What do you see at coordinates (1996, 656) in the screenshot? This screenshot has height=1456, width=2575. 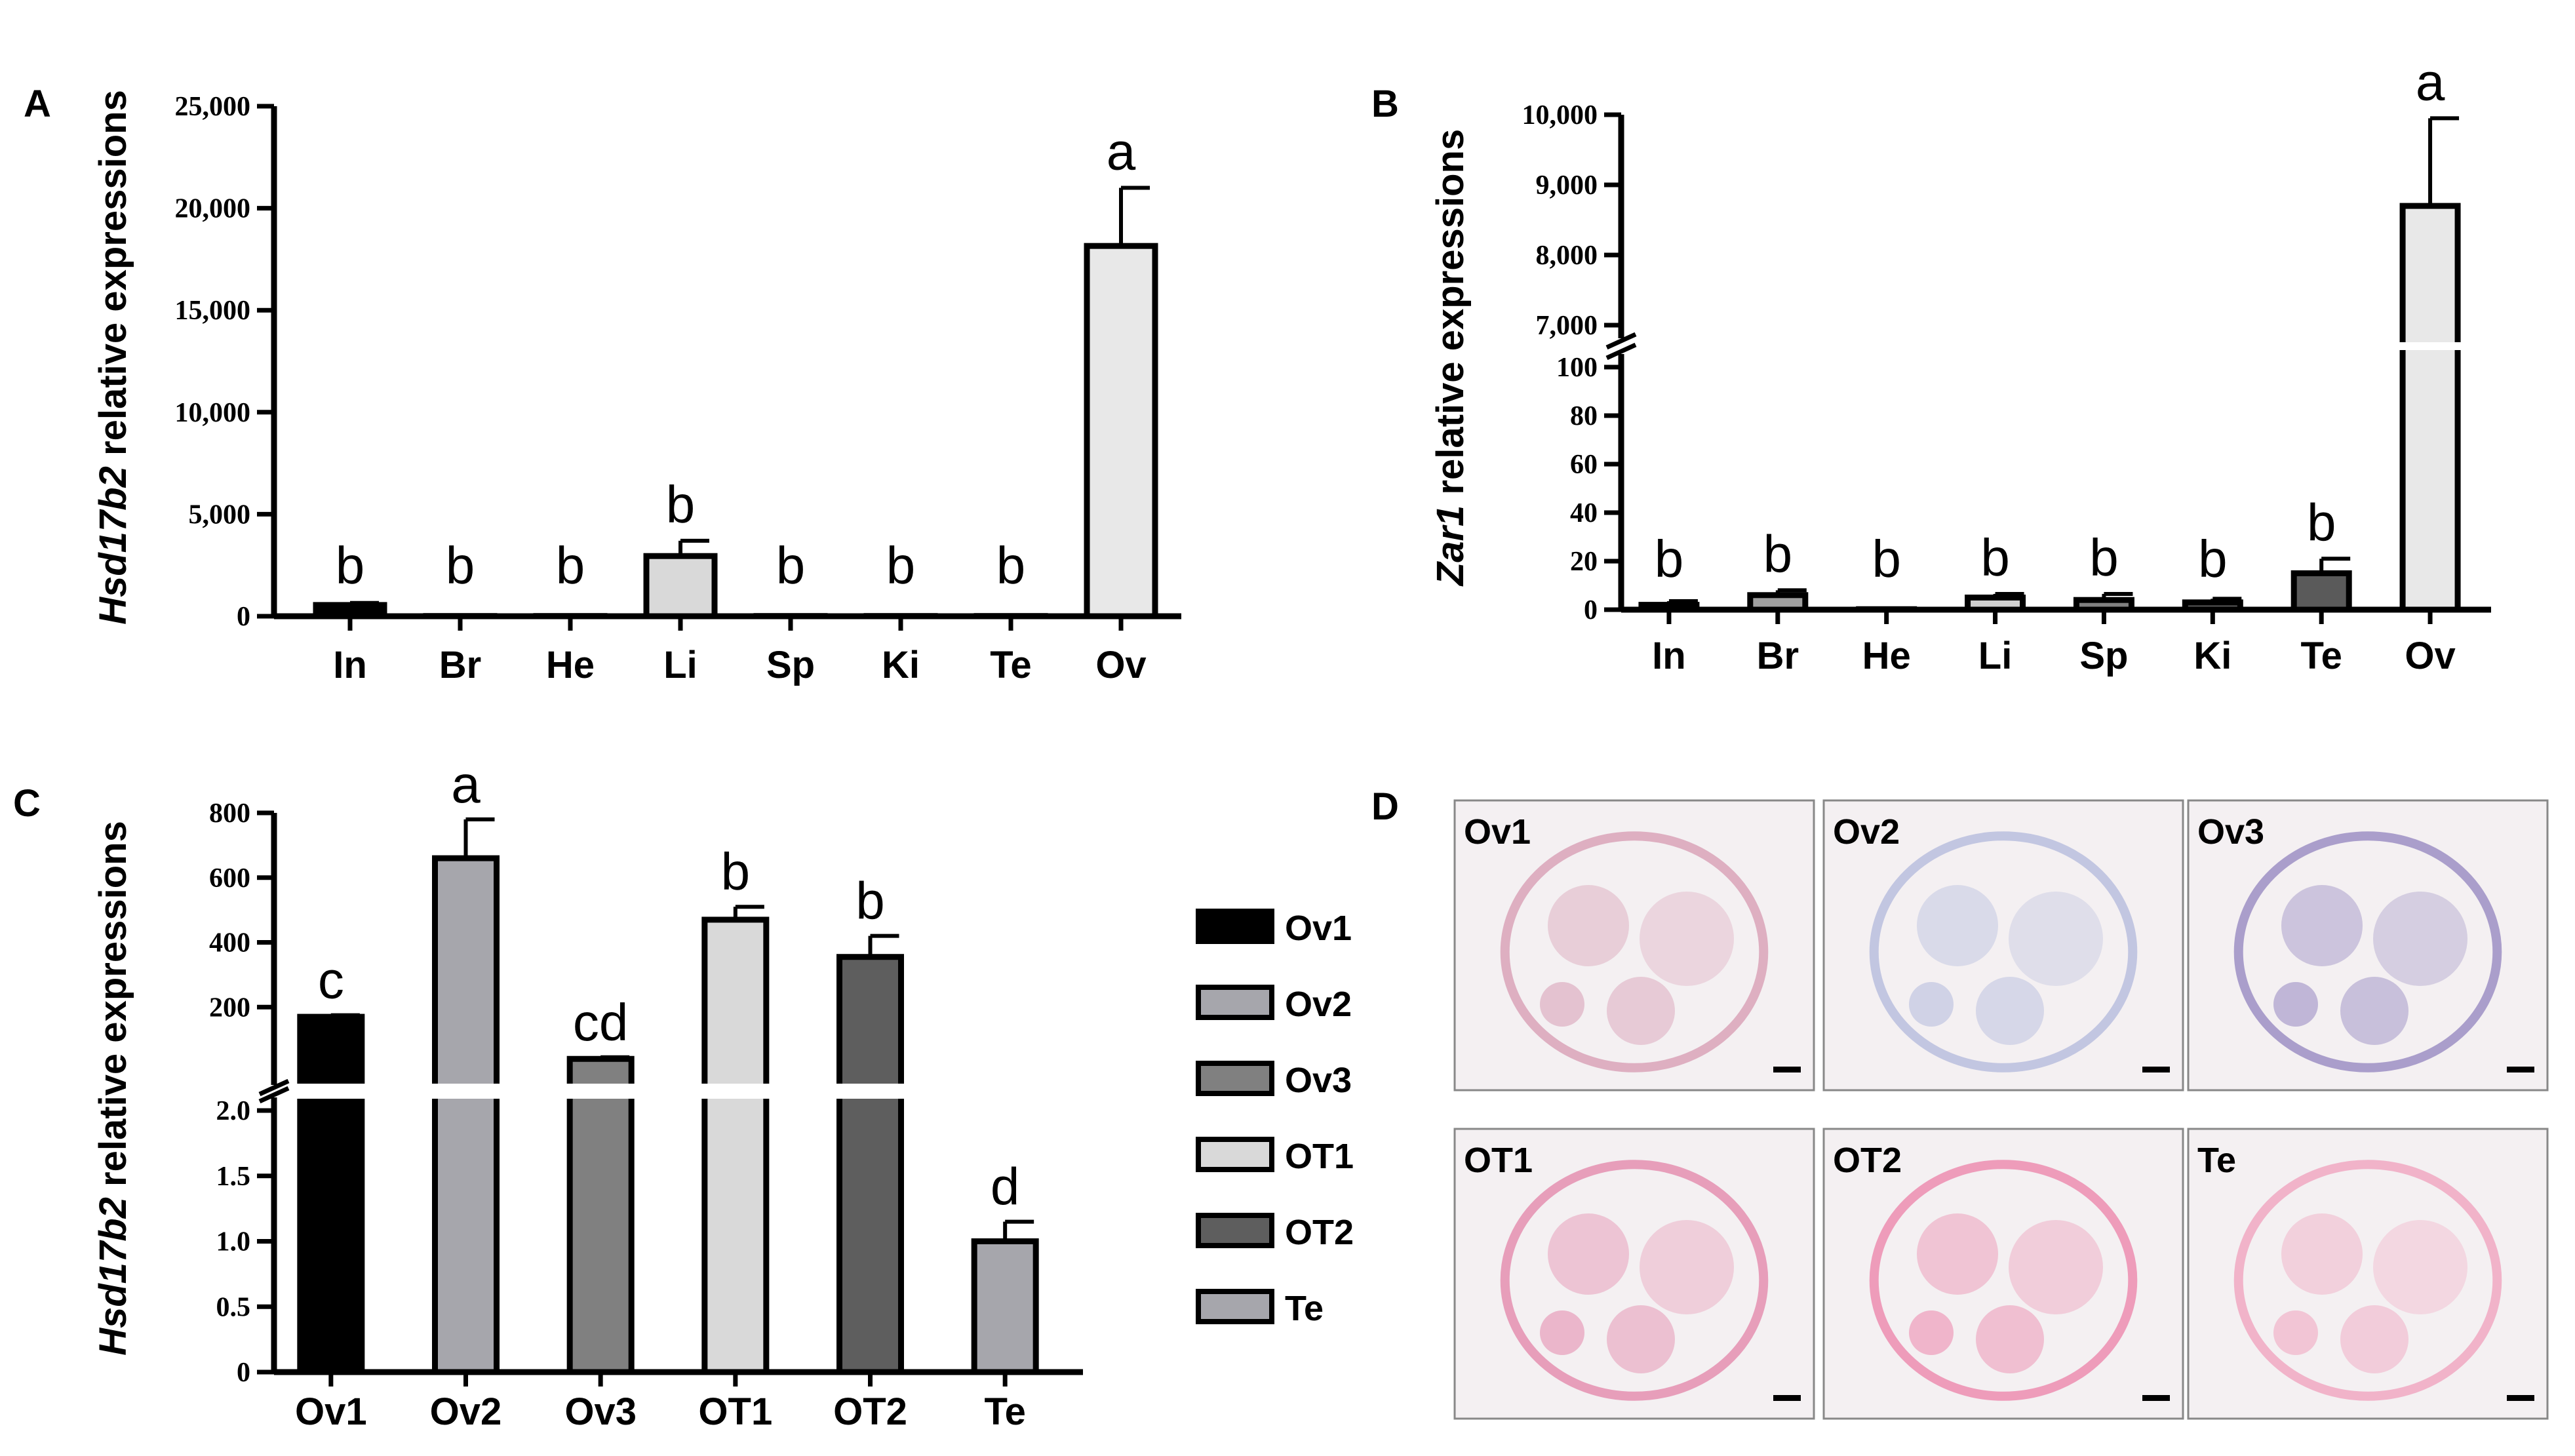 I see `category-label: Li` at bounding box center [1996, 656].